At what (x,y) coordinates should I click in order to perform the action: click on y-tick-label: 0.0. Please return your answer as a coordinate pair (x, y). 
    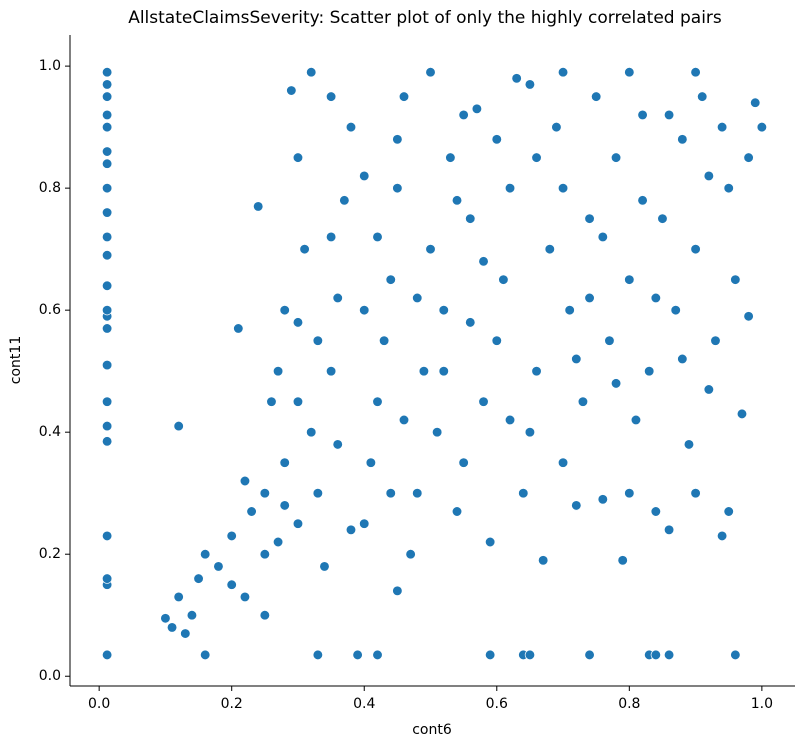
    Looking at the image, I should click on (50, 676).